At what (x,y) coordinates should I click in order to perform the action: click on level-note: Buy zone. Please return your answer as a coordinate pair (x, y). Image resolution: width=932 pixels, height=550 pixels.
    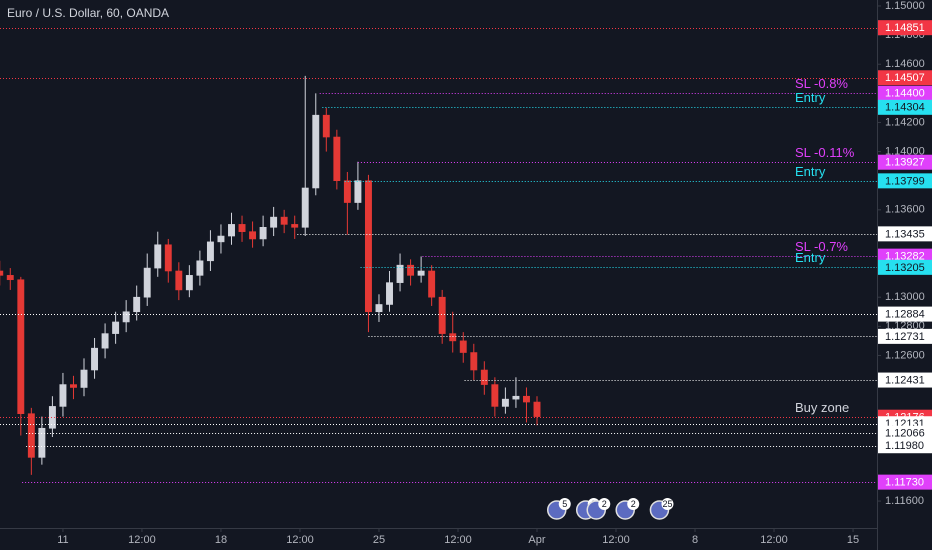
    Looking at the image, I should click on (822, 407).